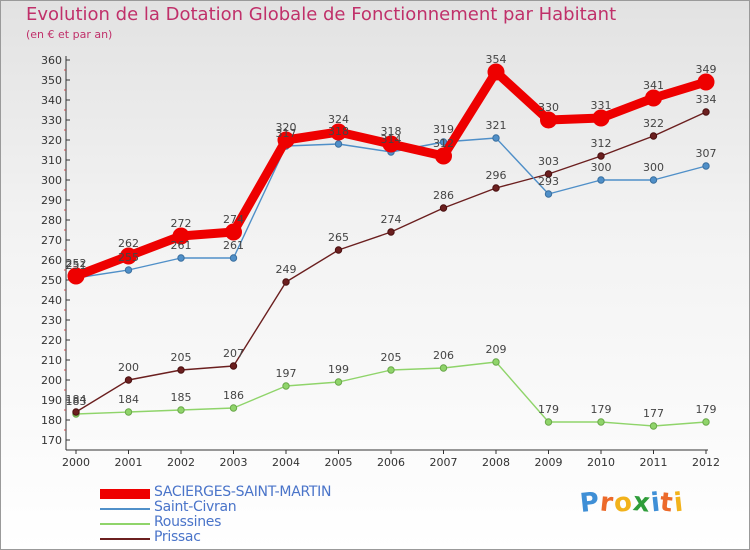 Image resolution: width=750 pixels, height=550 pixels. What do you see at coordinates (51, 420) in the screenshot?
I see `y-tick-label: 180` at bounding box center [51, 420].